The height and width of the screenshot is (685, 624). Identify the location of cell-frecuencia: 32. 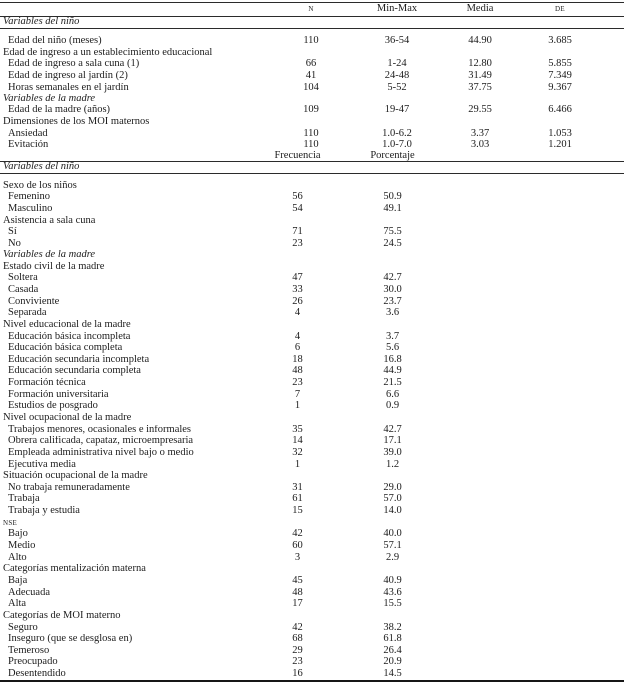
(297, 452).